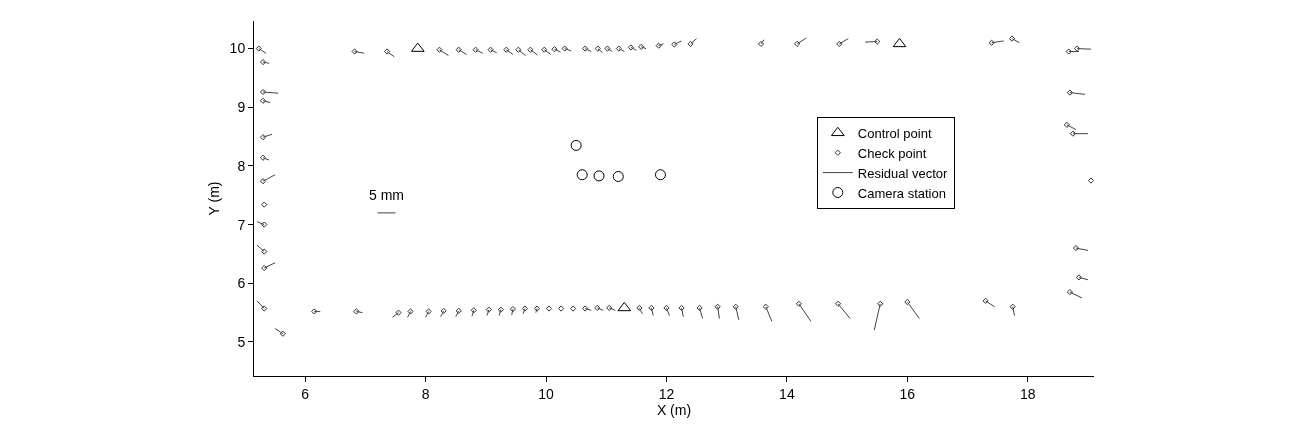 The width and height of the screenshot is (1295, 436). I want to click on y-axis-title: Y (m), so click(214, 198).